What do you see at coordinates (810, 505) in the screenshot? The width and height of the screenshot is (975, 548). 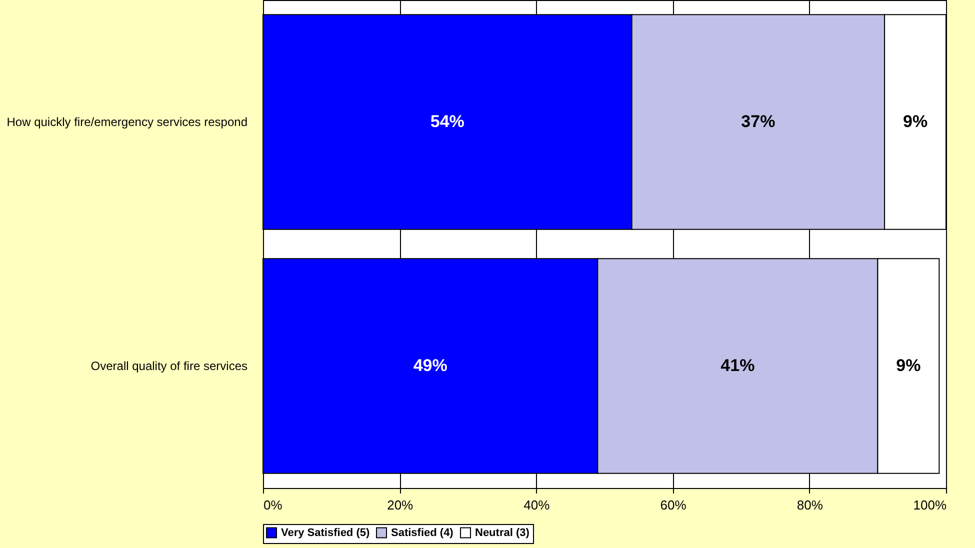 I see `x-tick-label: 80%` at bounding box center [810, 505].